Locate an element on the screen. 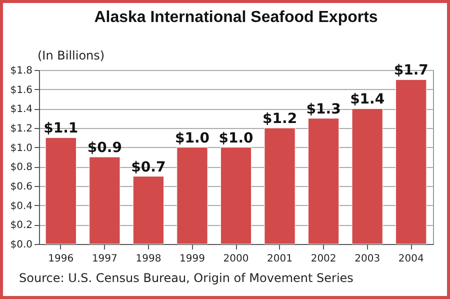 The height and width of the screenshot is (299, 450). x-tick-label: 2003 is located at coordinates (367, 259).